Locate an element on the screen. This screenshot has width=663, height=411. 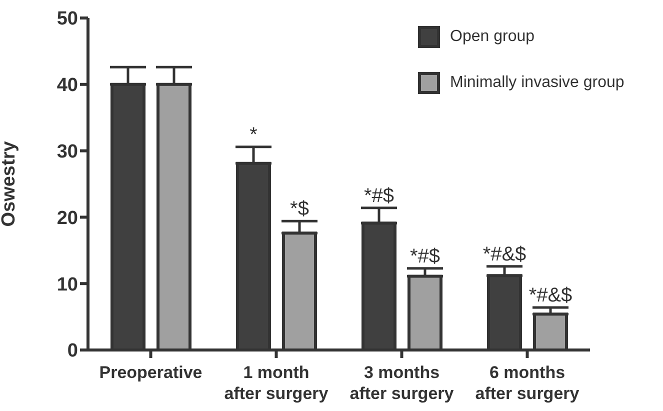
y-tick-label: 50 is located at coordinates (67, 19).